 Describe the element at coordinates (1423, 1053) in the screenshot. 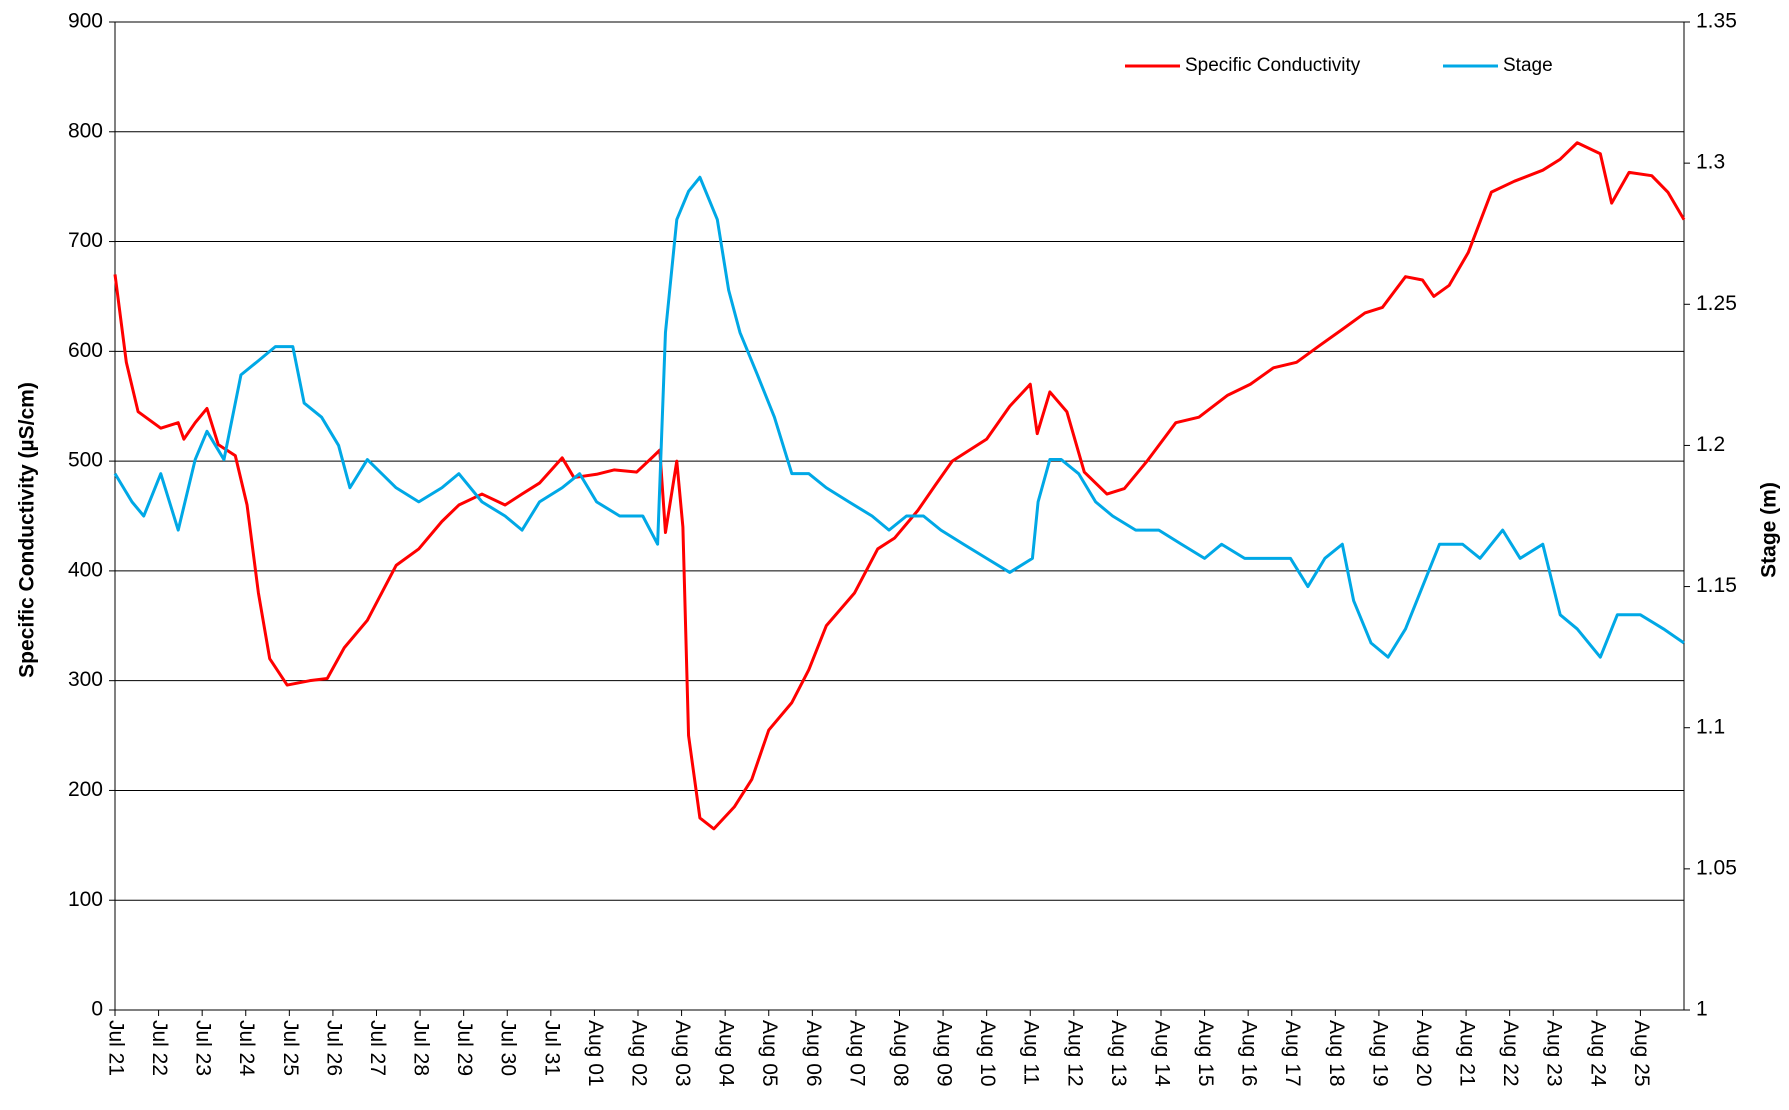

I see `x-tick-label: Aug 20` at that location.